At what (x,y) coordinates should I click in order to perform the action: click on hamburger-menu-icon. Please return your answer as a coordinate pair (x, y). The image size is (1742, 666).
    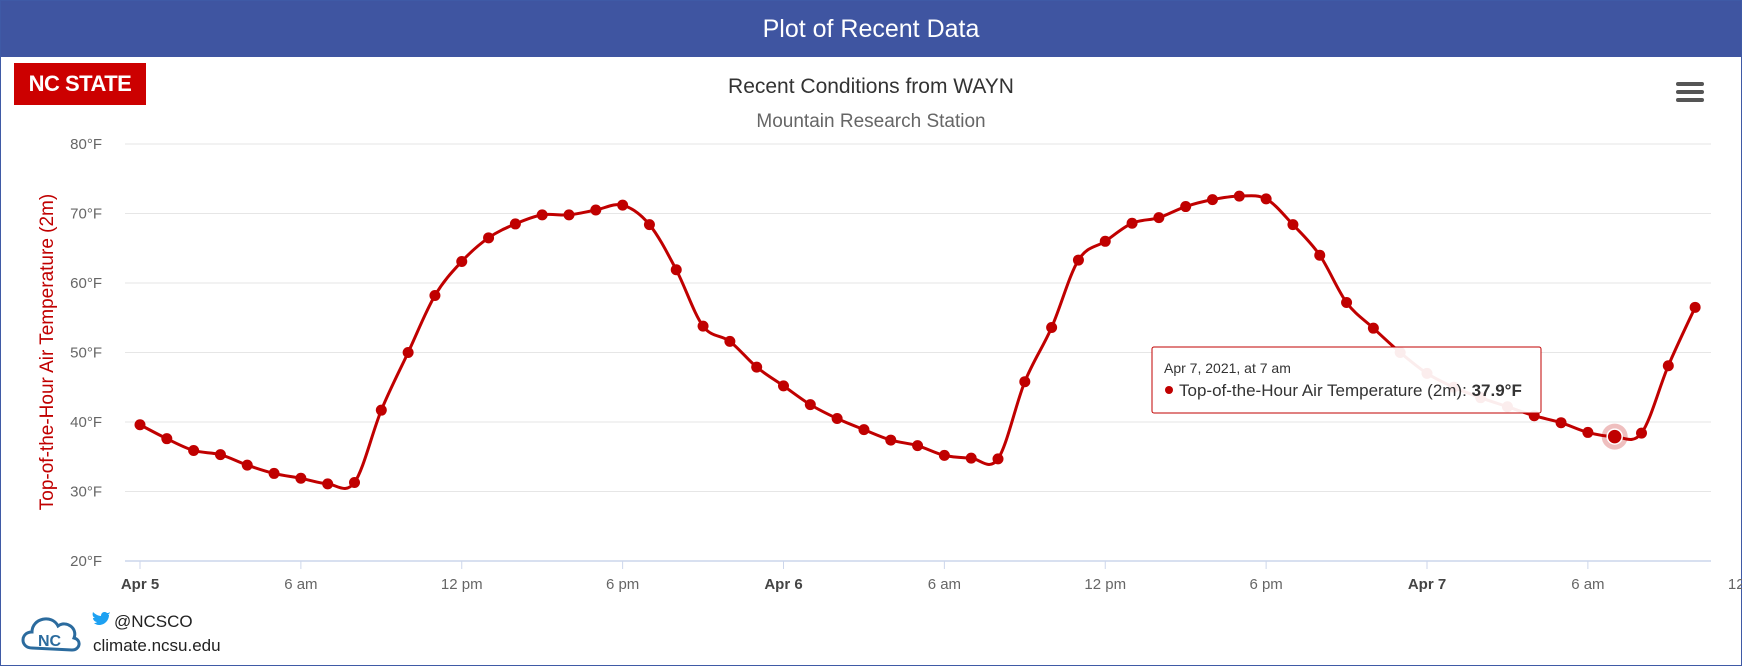
    Looking at the image, I should click on (1690, 94).